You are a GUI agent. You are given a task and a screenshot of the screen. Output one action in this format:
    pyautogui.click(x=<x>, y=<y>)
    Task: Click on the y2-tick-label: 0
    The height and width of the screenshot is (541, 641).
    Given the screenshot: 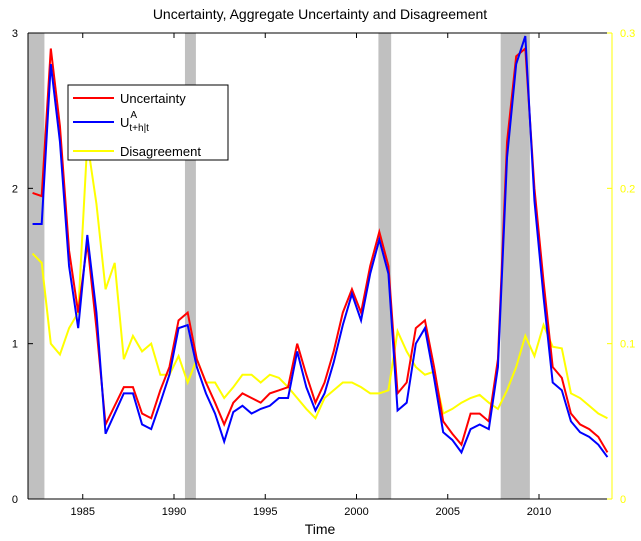 What is the action you would take?
    pyautogui.click(x=623, y=500)
    